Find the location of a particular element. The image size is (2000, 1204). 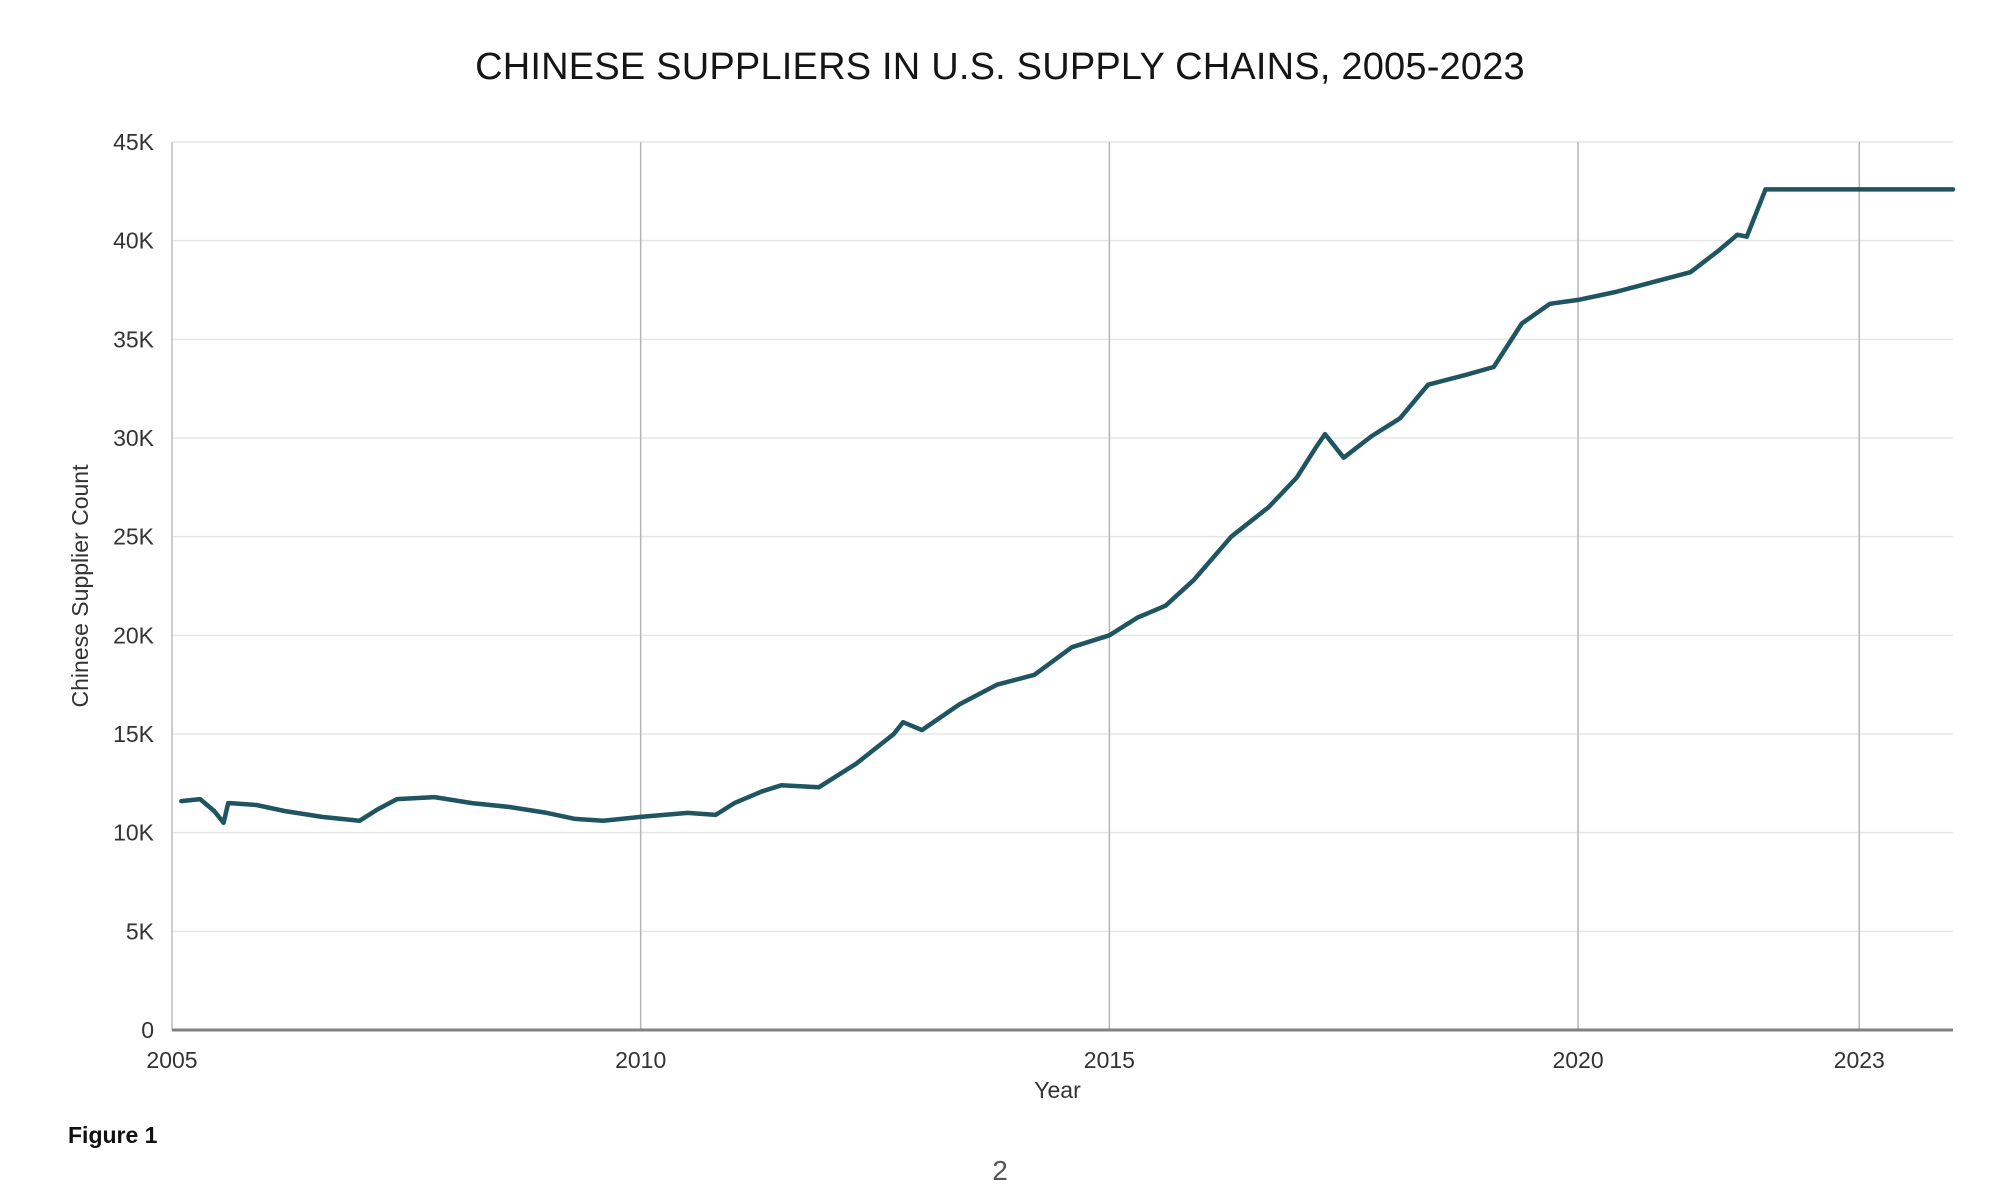

y-tick-label: 30K is located at coordinates (134, 438).